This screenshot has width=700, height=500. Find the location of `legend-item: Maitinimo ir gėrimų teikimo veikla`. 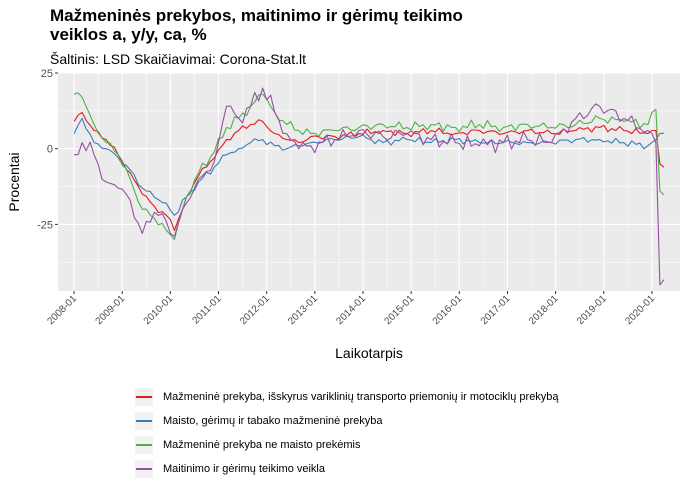

legend-item: Maitinimo ir gėrimų teikimo veikla is located at coordinates (377, 469).